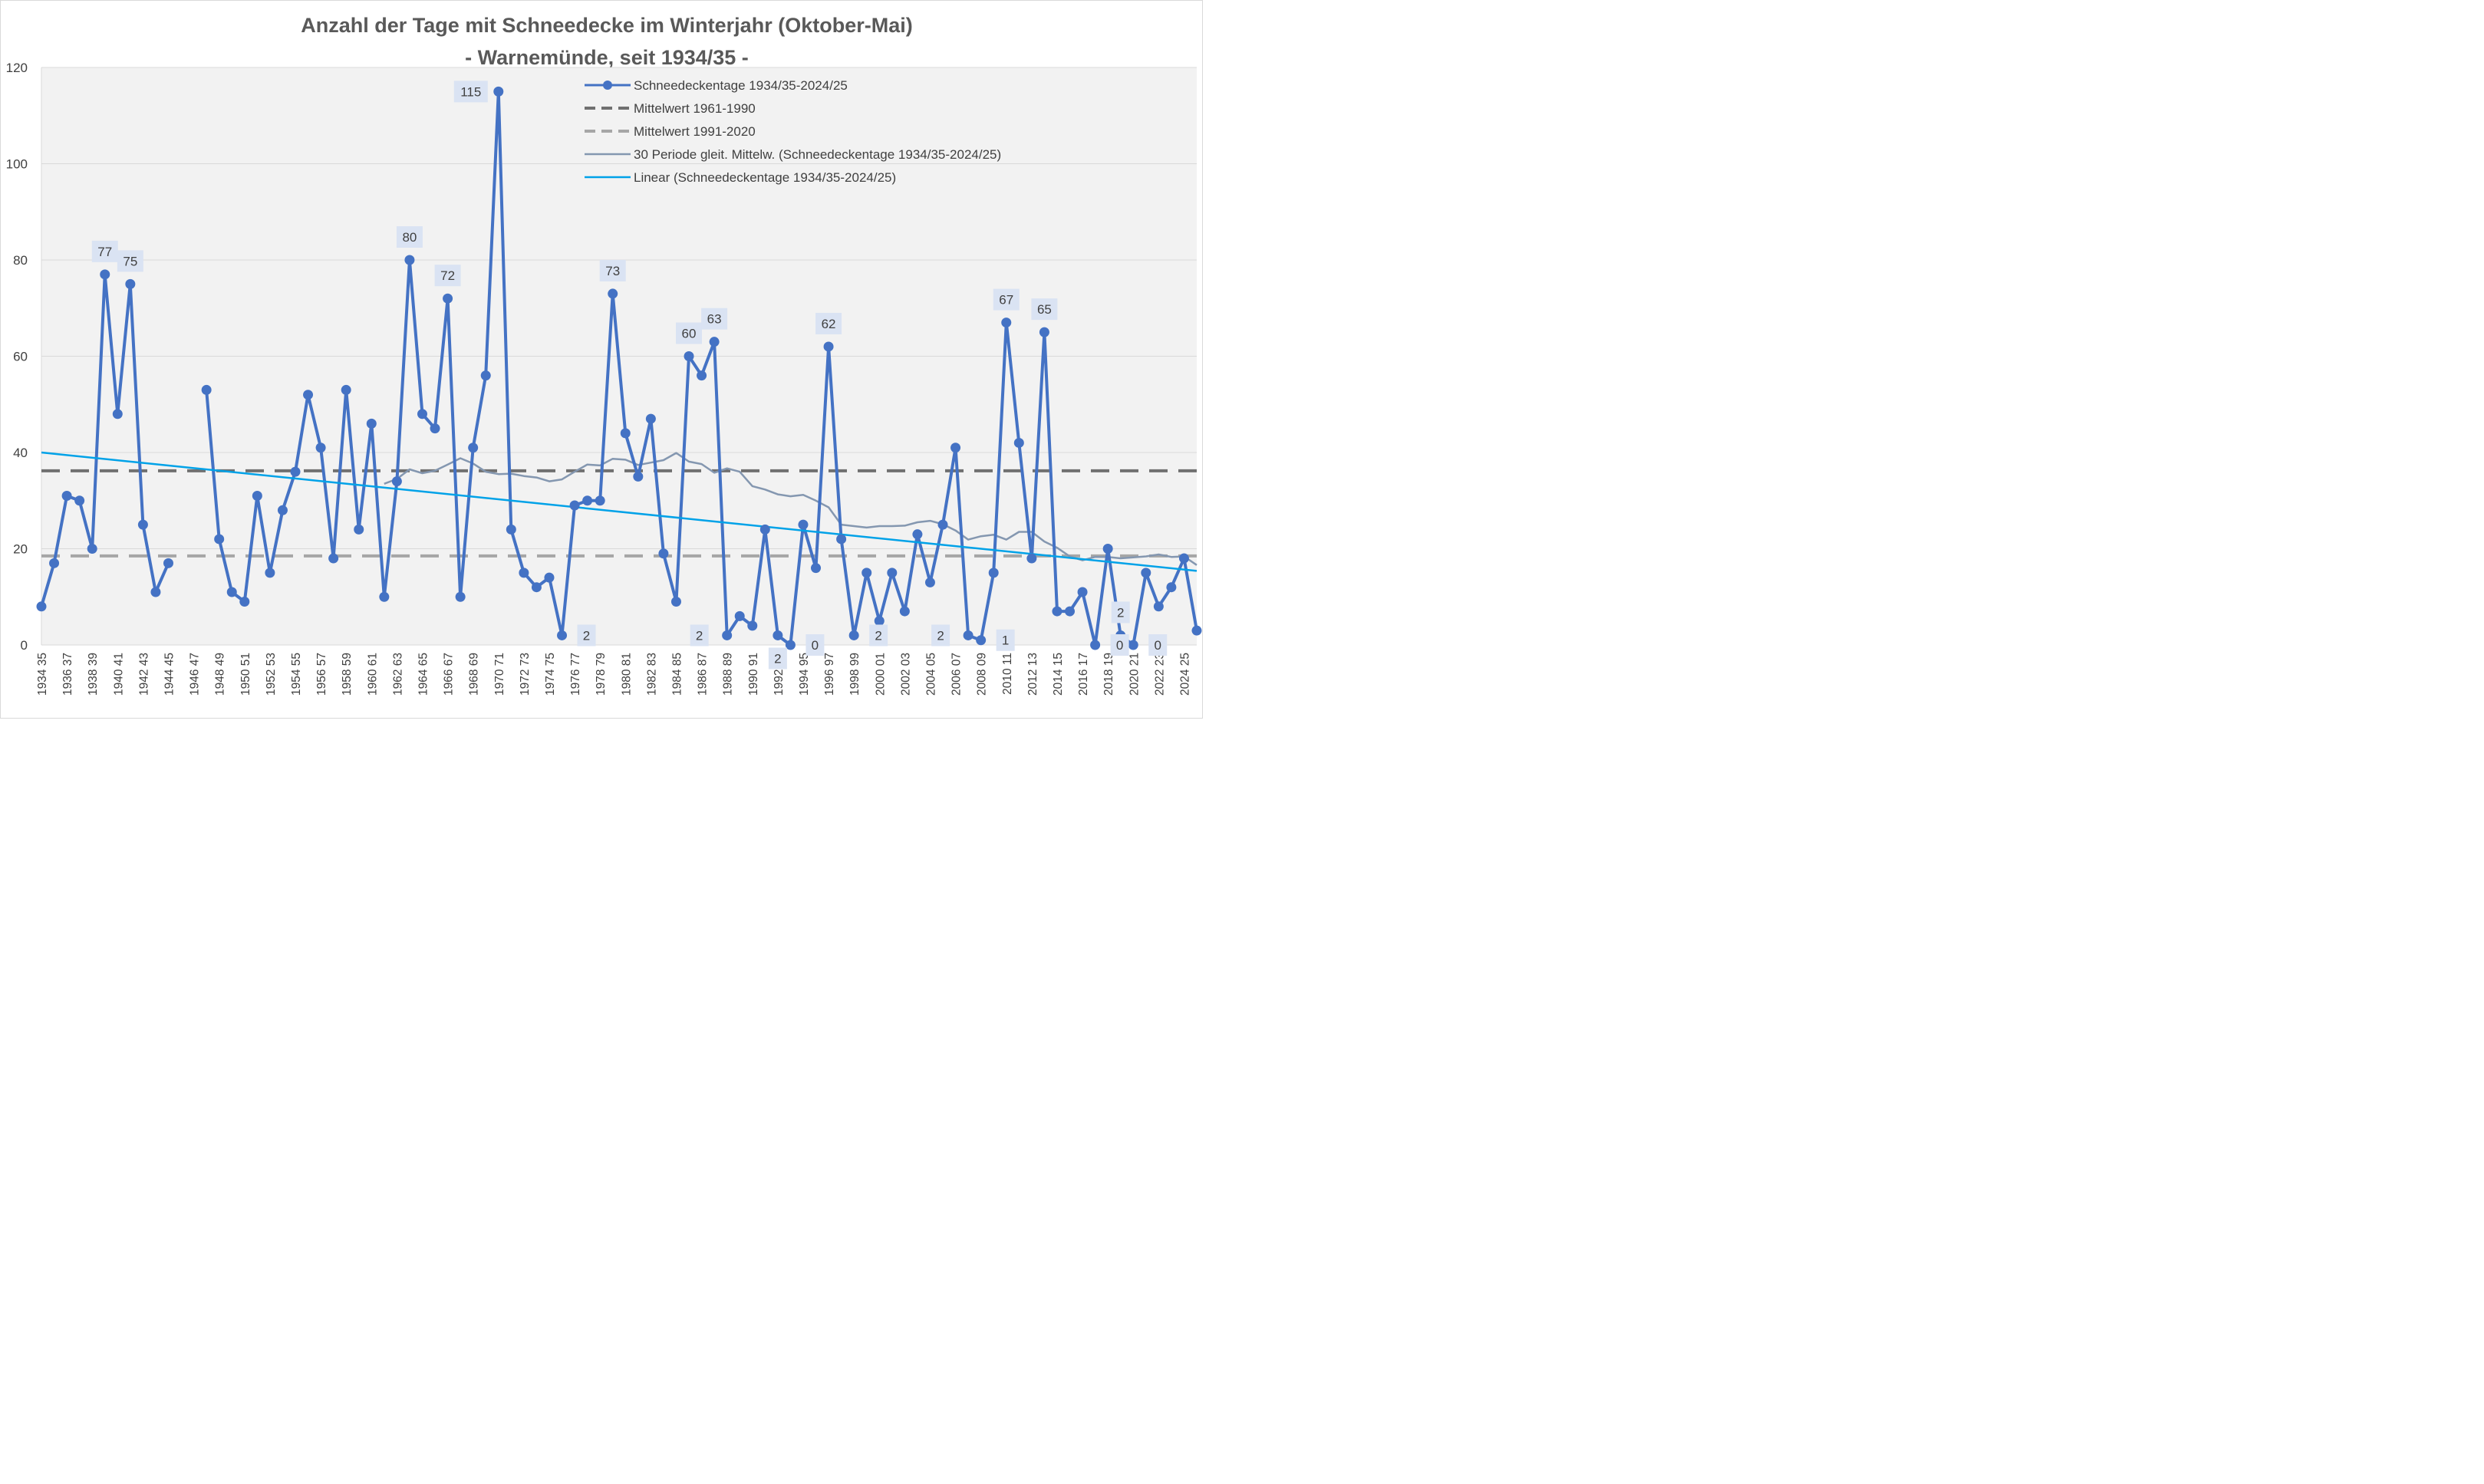 Image resolution: width=2484 pixels, height=1484 pixels. What do you see at coordinates (880, 674) in the screenshot?
I see `x-tick-label: 2000 01` at bounding box center [880, 674].